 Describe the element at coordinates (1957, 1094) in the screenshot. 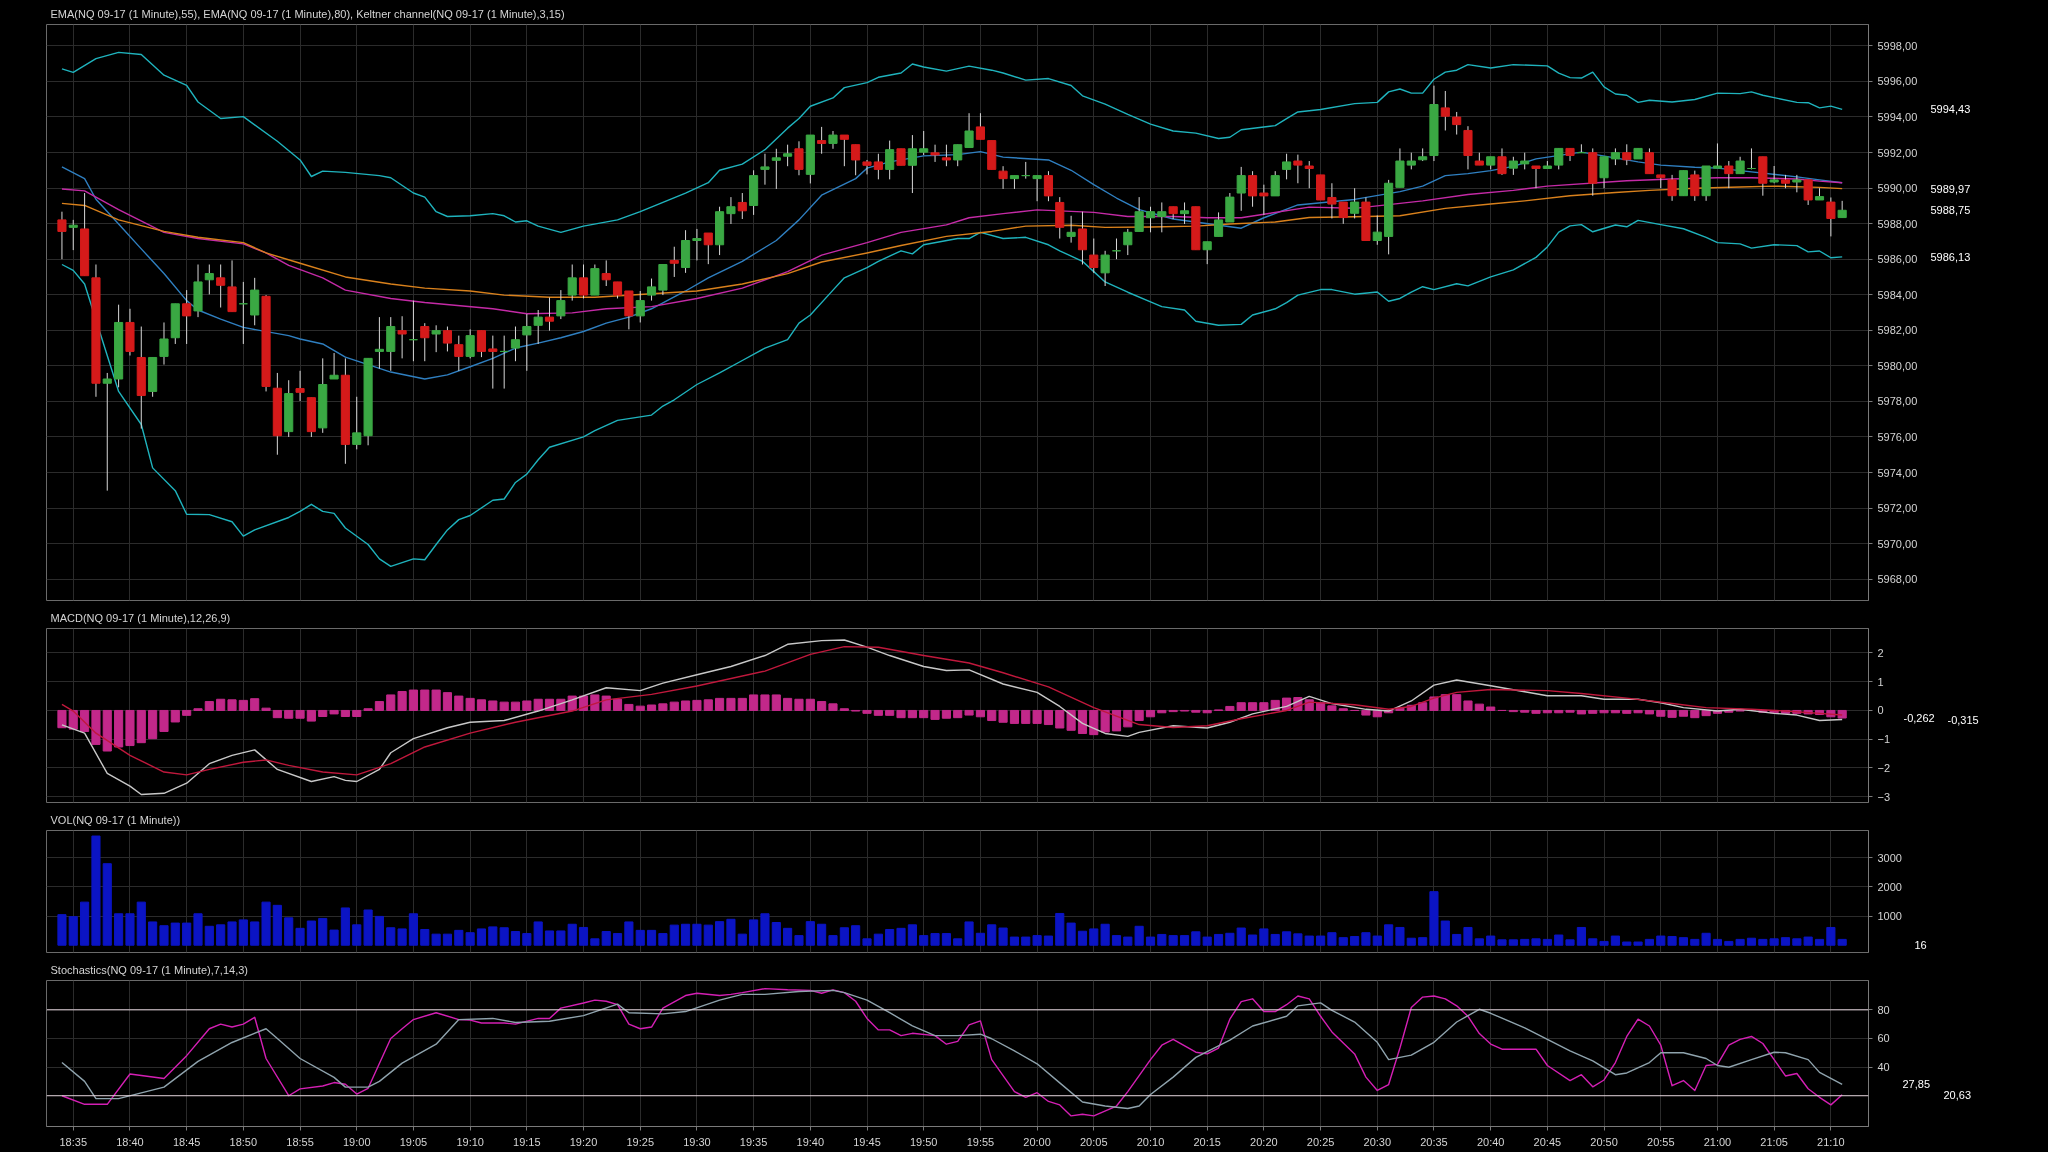

I see `text: 20,63` at that location.